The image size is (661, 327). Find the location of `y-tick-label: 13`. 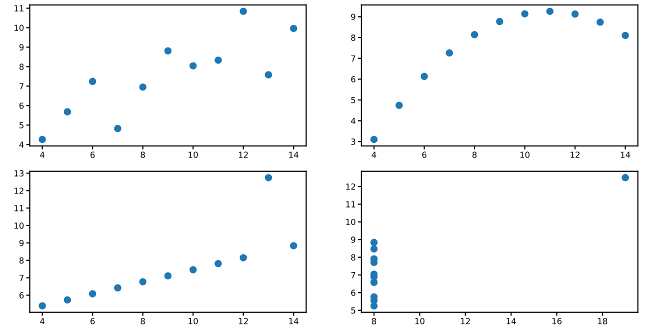

y-tick-label: 13 is located at coordinates (19, 173).